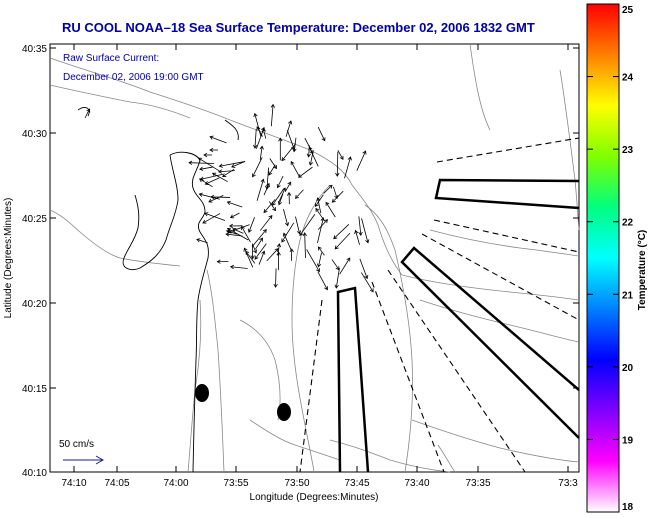 Image resolution: width=651 pixels, height=518 pixels. I want to click on x-tick-label: 74:10, so click(73, 483).